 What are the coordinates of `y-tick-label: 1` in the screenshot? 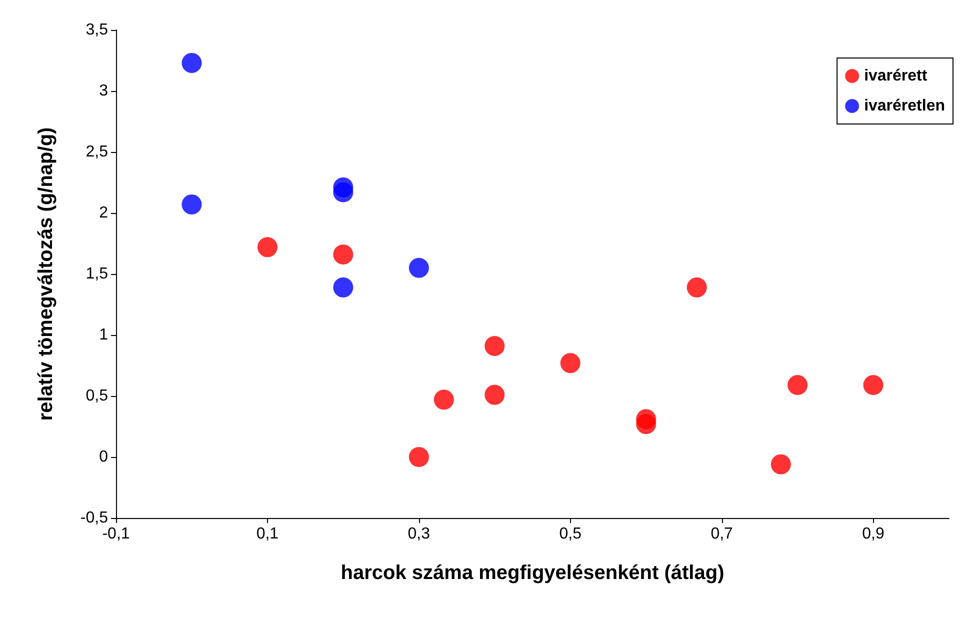 It's located at (103, 335).